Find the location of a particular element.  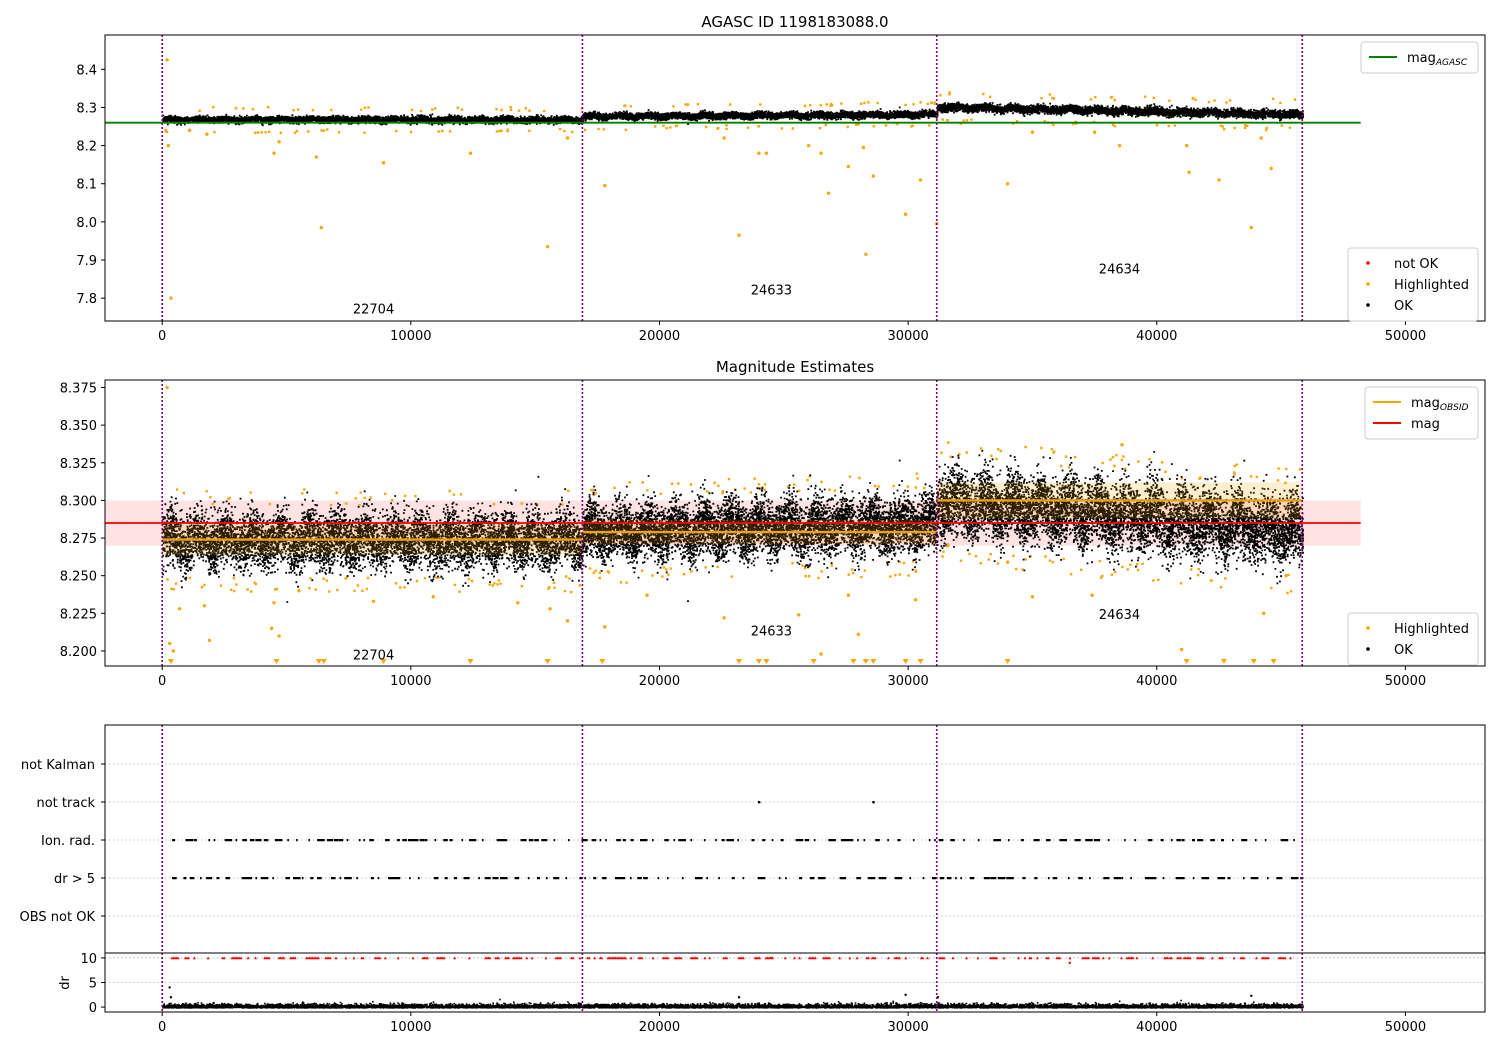

y-tick-label: 8.0 is located at coordinates (86, 223).